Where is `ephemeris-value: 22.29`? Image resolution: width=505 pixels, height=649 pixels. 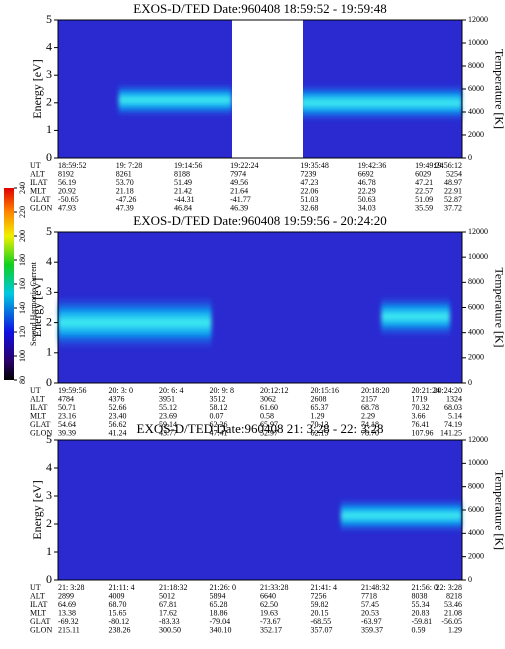
ephemeris-value: 22.29 is located at coordinates (367, 190).